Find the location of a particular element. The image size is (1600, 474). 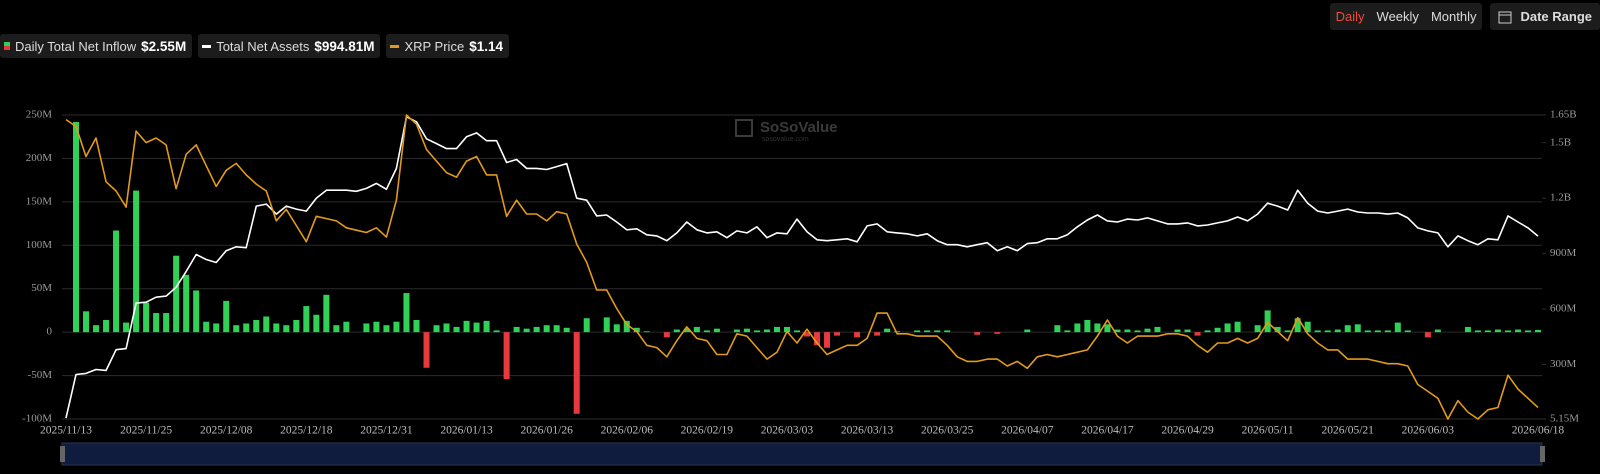

navigator-handle-right is located at coordinates (1542, 454).